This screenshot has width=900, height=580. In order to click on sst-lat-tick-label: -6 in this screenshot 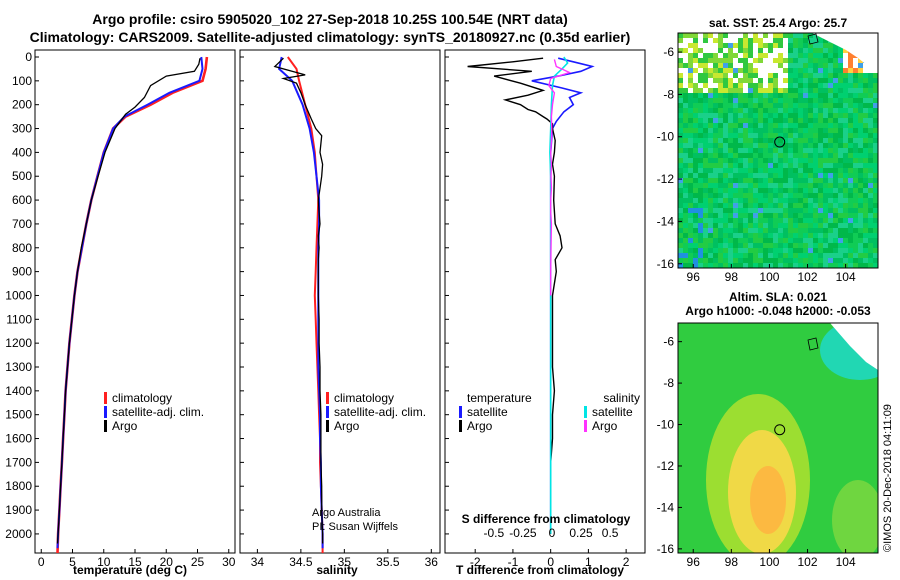, I will do `click(668, 52)`.